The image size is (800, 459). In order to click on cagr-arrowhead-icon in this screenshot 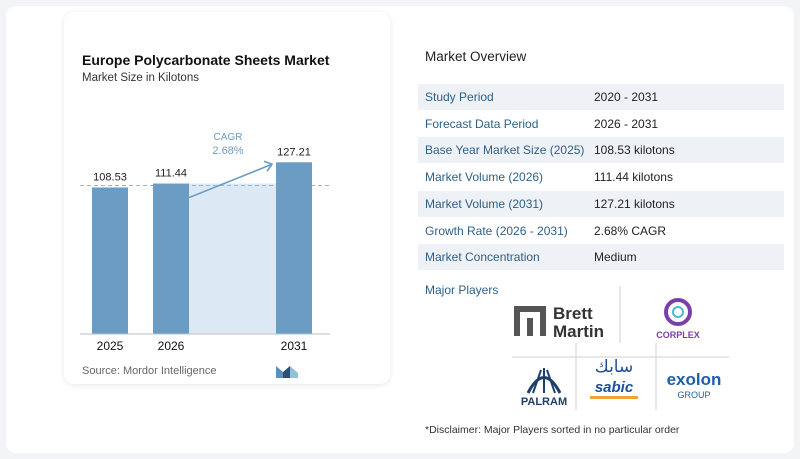, I will do `click(268, 166)`.